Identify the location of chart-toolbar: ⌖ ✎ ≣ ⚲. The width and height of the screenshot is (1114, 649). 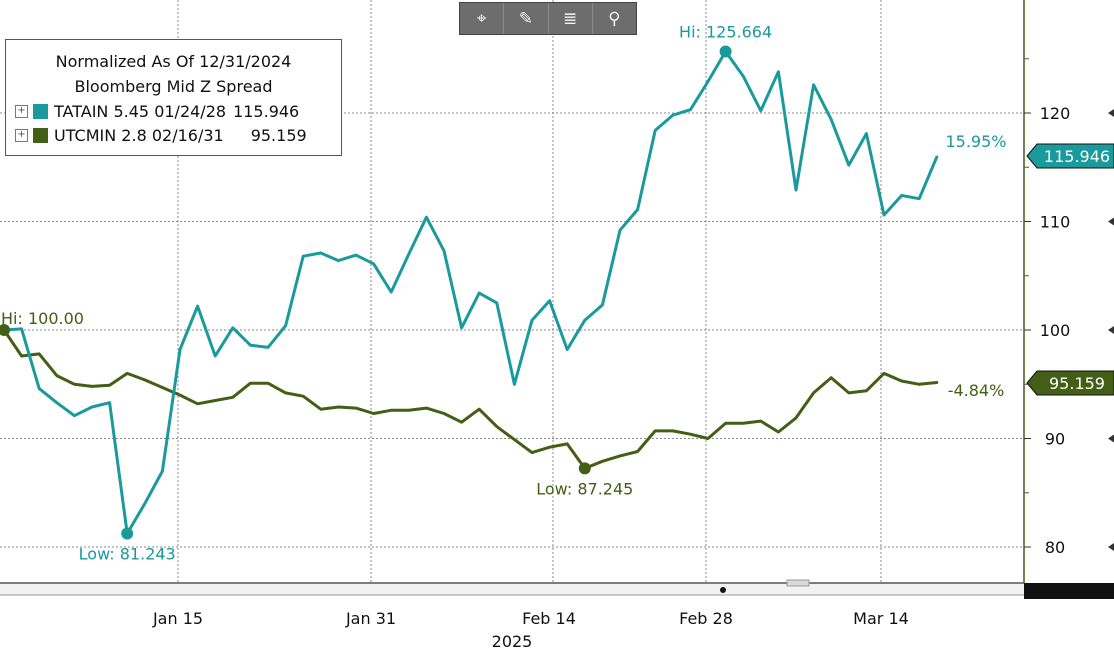
(548, 18).